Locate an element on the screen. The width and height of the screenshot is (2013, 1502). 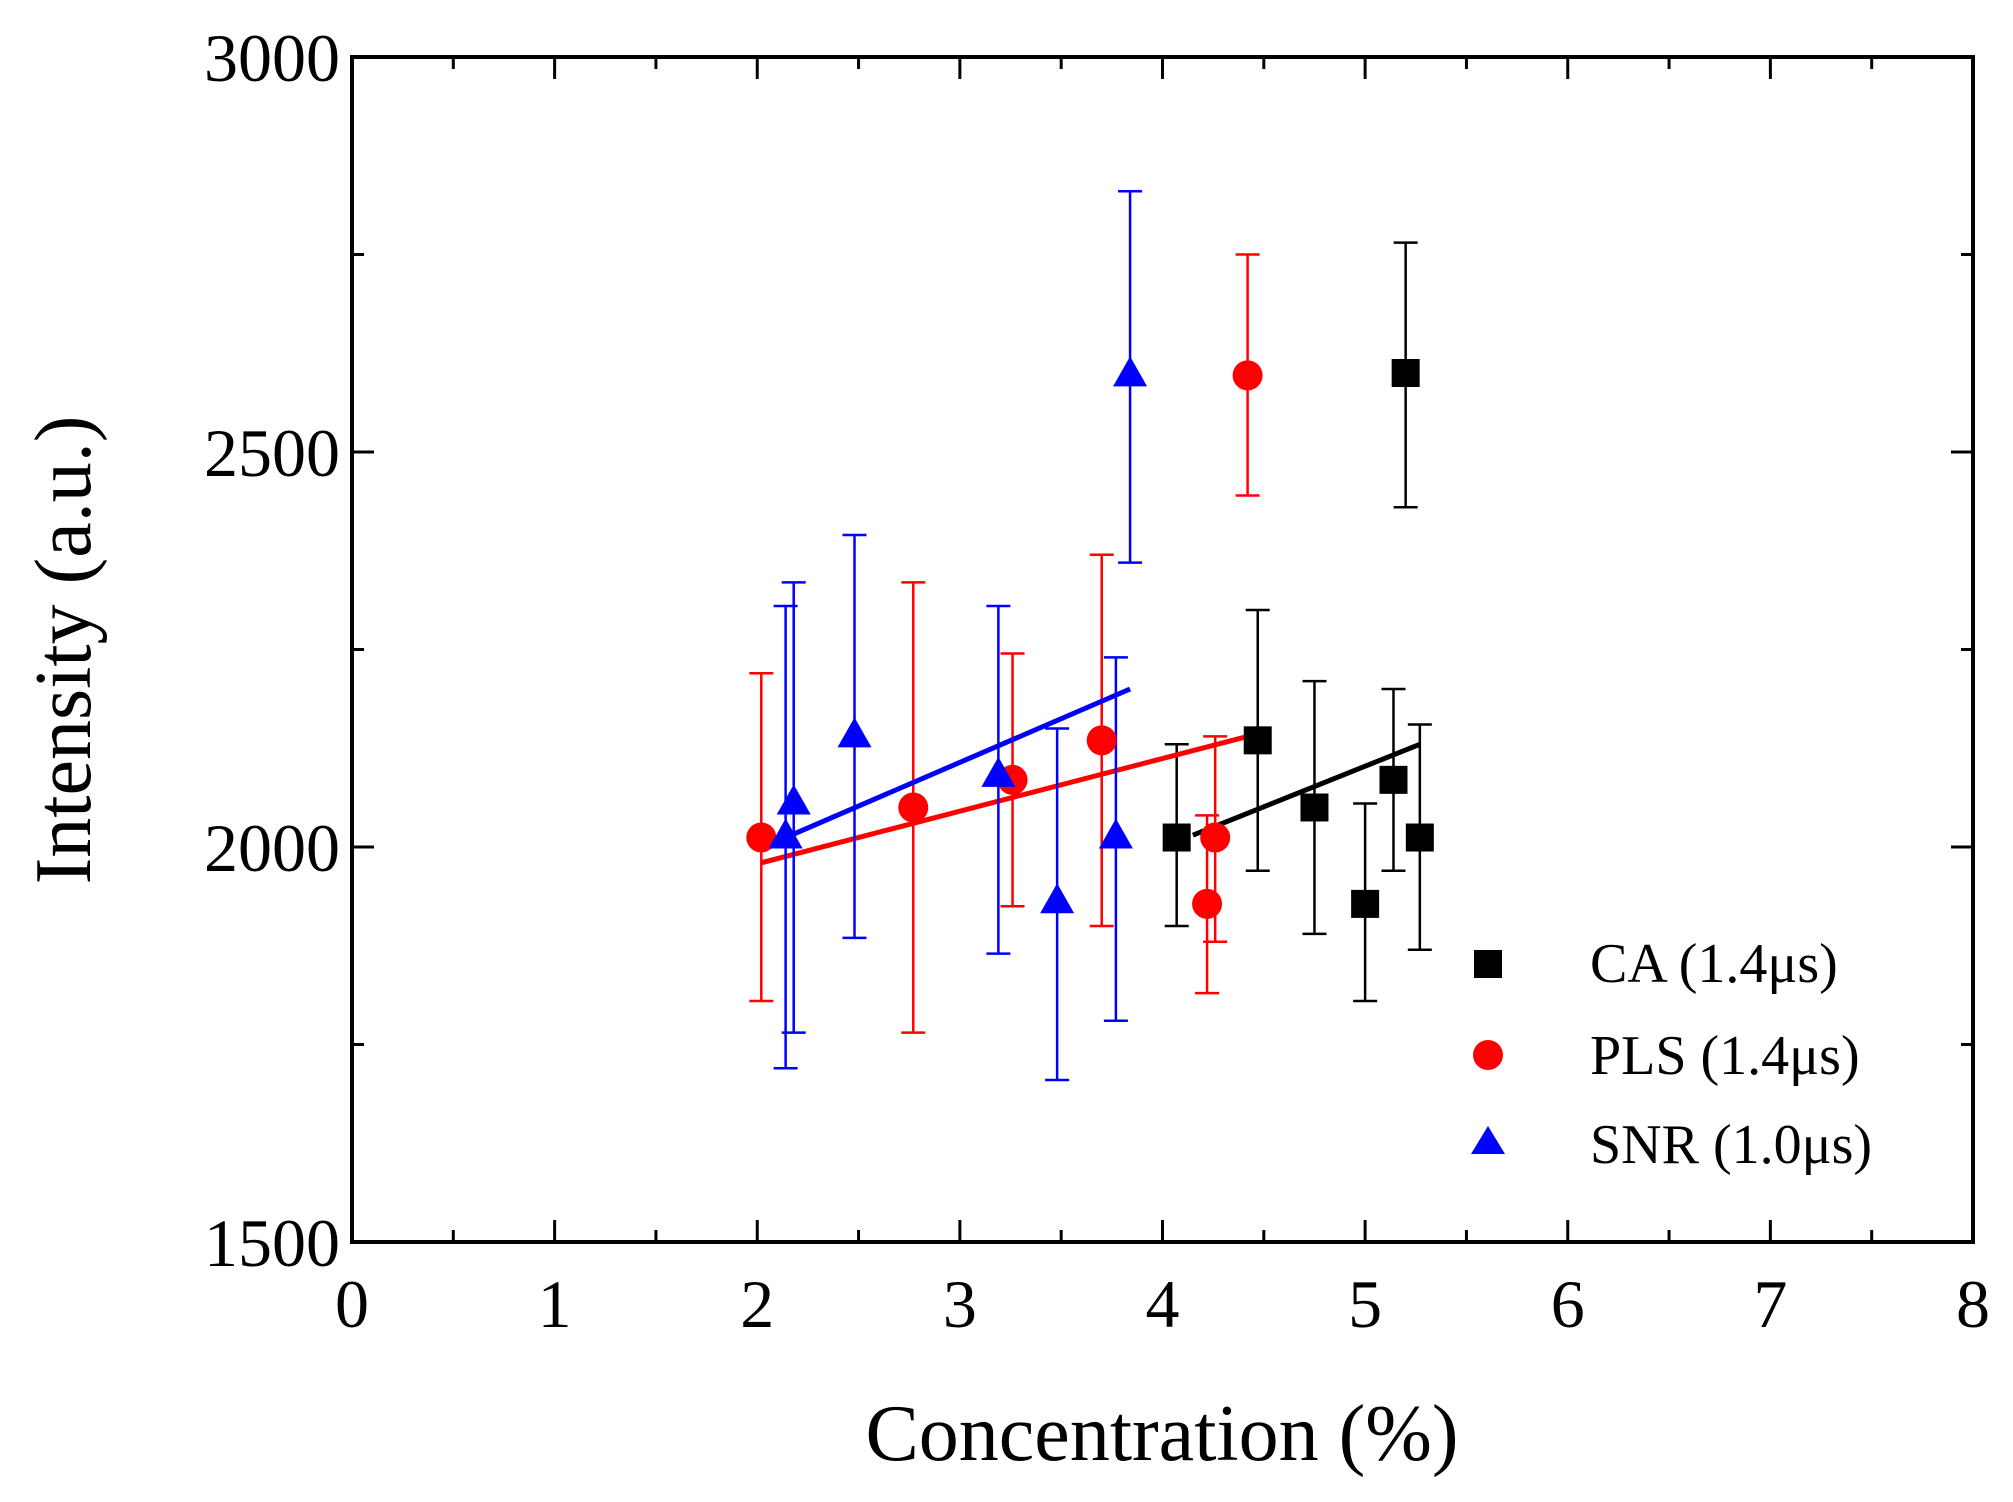
y-tick-label: 2500 is located at coordinates (272, 453).